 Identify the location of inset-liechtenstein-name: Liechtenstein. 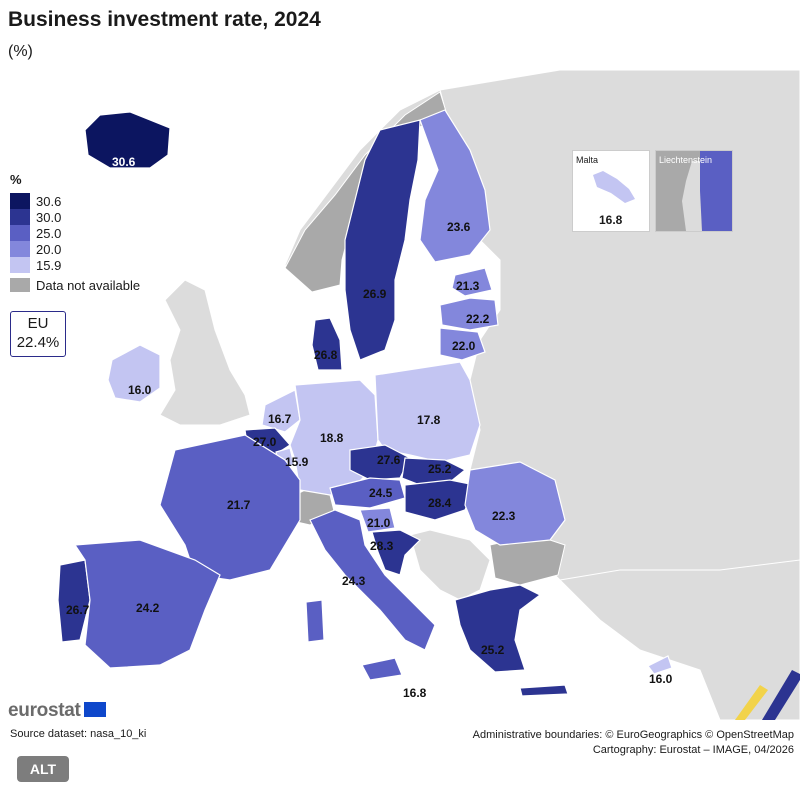
(686, 160).